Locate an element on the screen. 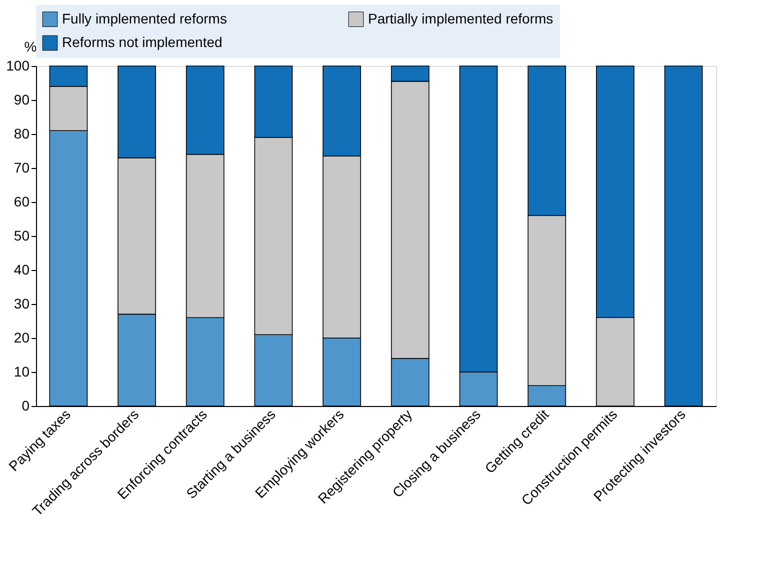  y-tick-label: 20 is located at coordinates (22, 338).